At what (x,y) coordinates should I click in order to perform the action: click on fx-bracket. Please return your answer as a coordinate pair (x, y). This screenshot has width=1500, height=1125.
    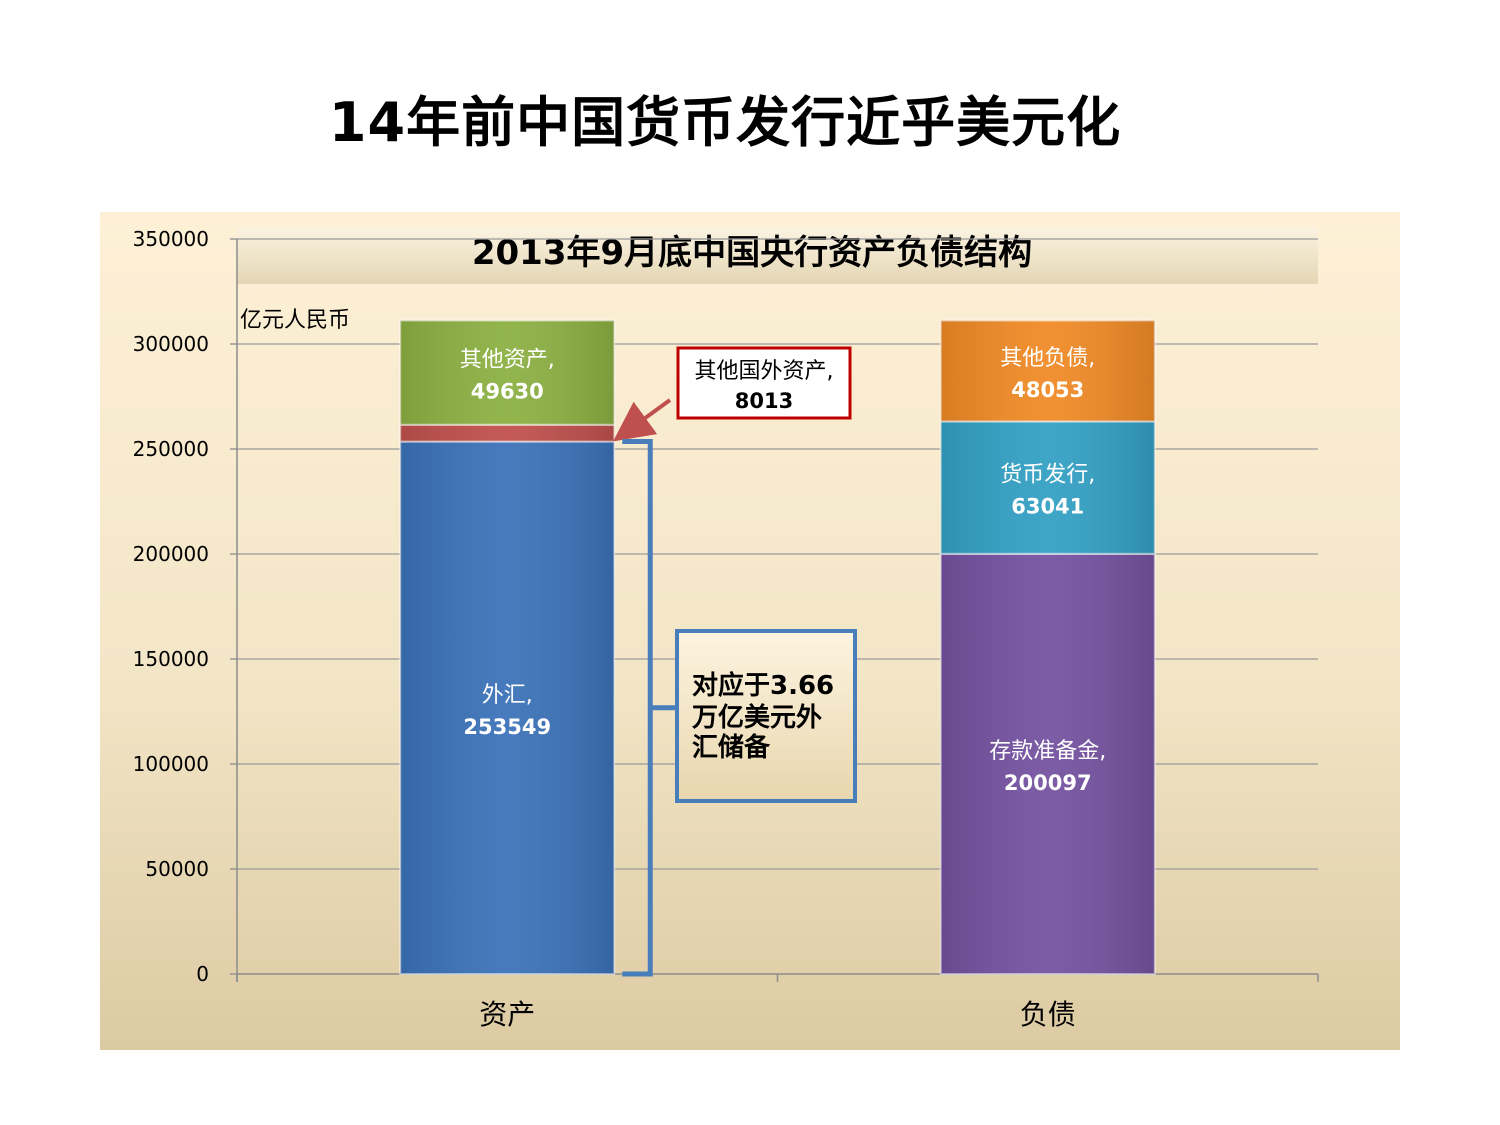
    Looking at the image, I should click on (650, 708).